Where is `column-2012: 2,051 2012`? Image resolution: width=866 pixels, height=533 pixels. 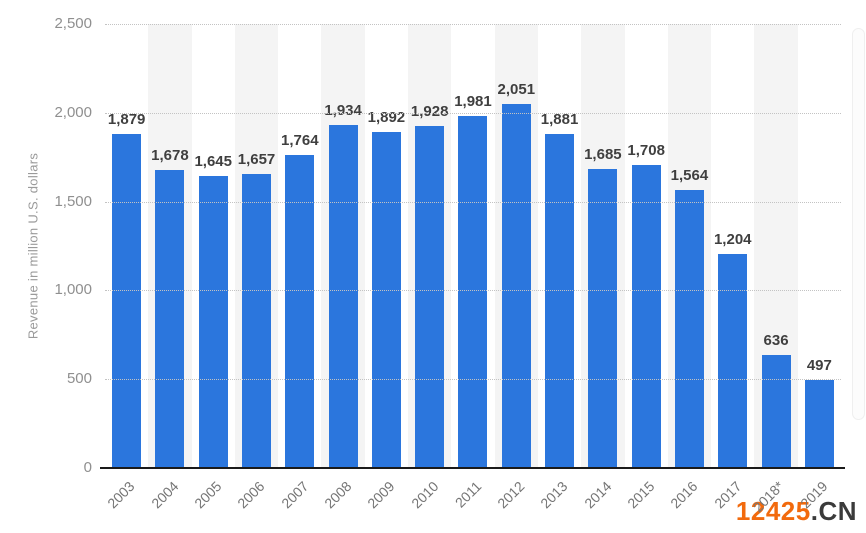 column-2012: 2,051 2012 is located at coordinates (516, 267).